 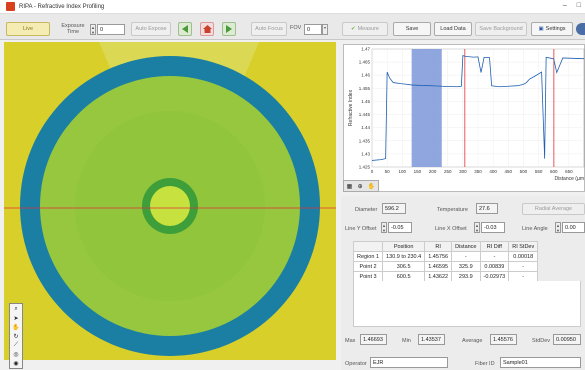 I want to click on home-button, so click(x=207, y=29).